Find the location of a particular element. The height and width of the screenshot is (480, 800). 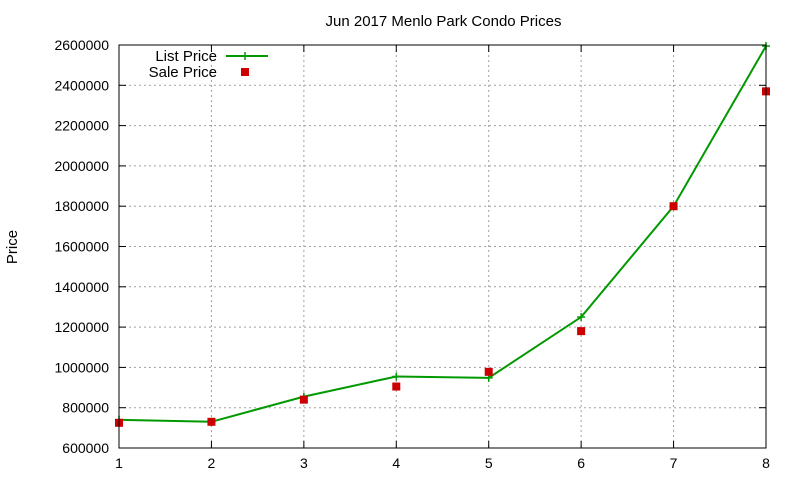

y-tick-label: 600000 is located at coordinates (85, 448).